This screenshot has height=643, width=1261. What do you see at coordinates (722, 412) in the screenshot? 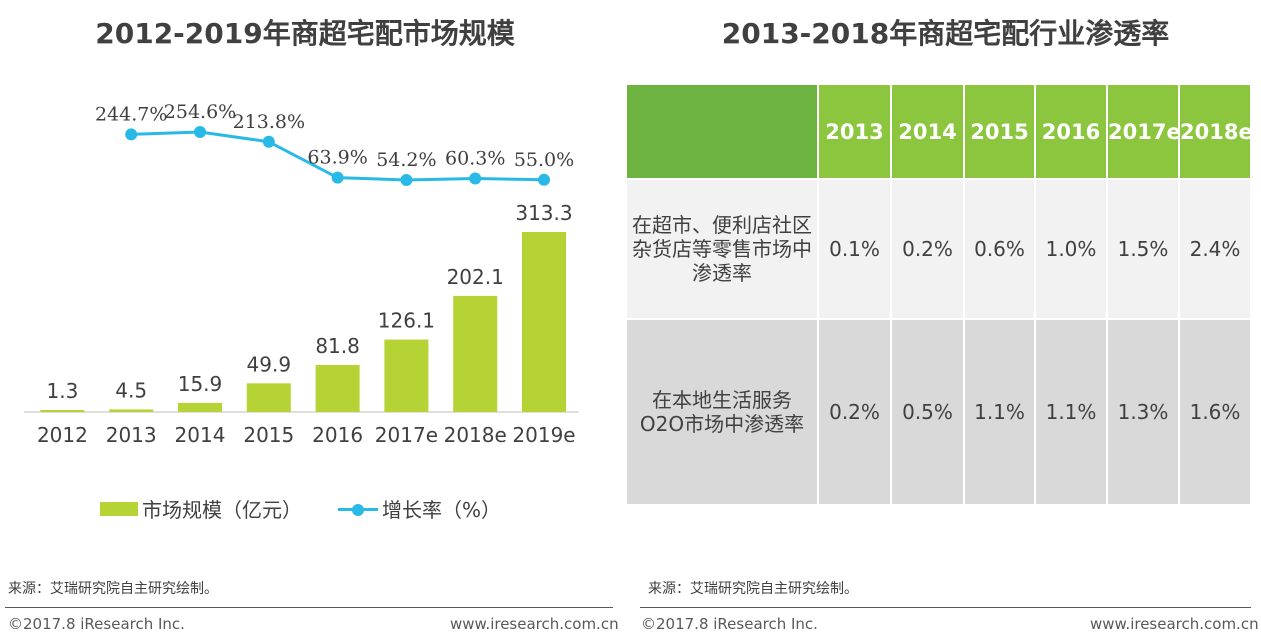
I see `table-row-label: 在本地生活服务O2O市场中渗透率` at bounding box center [722, 412].